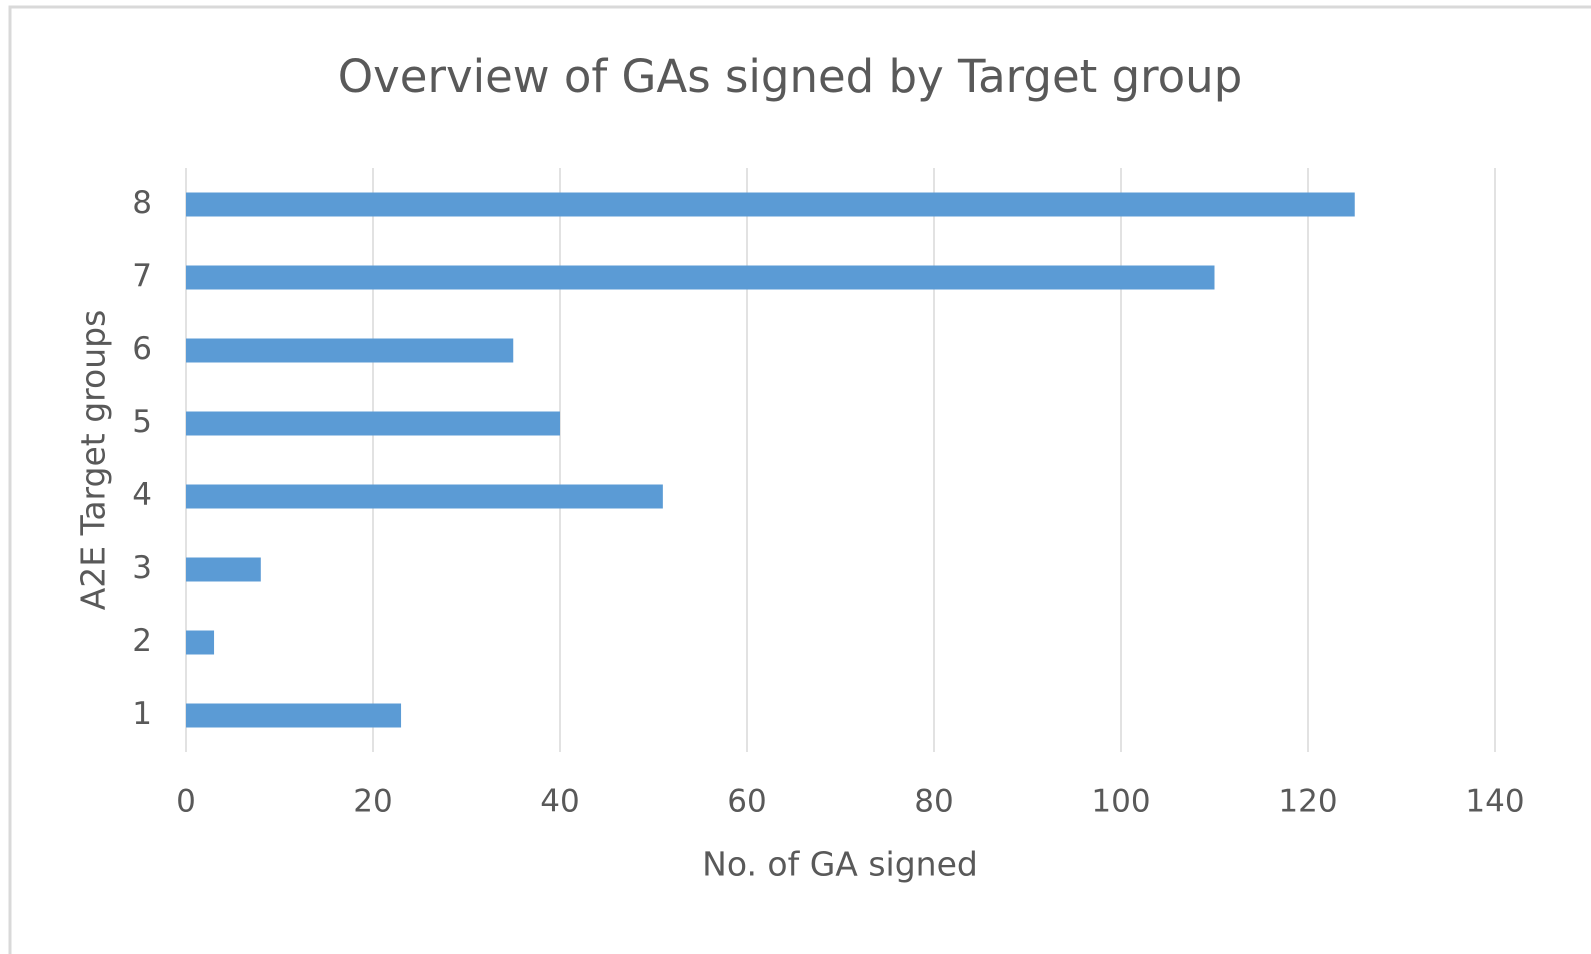 The height and width of the screenshot is (954, 1591). What do you see at coordinates (142, 641) in the screenshot?
I see `y-tick-label: 2` at bounding box center [142, 641].